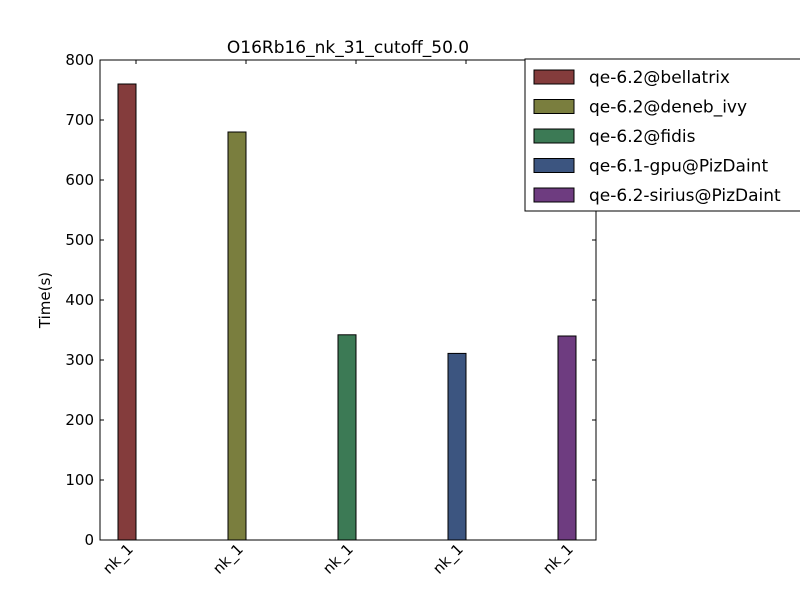  What do you see at coordinates (79, 480) in the screenshot?
I see `y-tick-label: 100` at bounding box center [79, 480].